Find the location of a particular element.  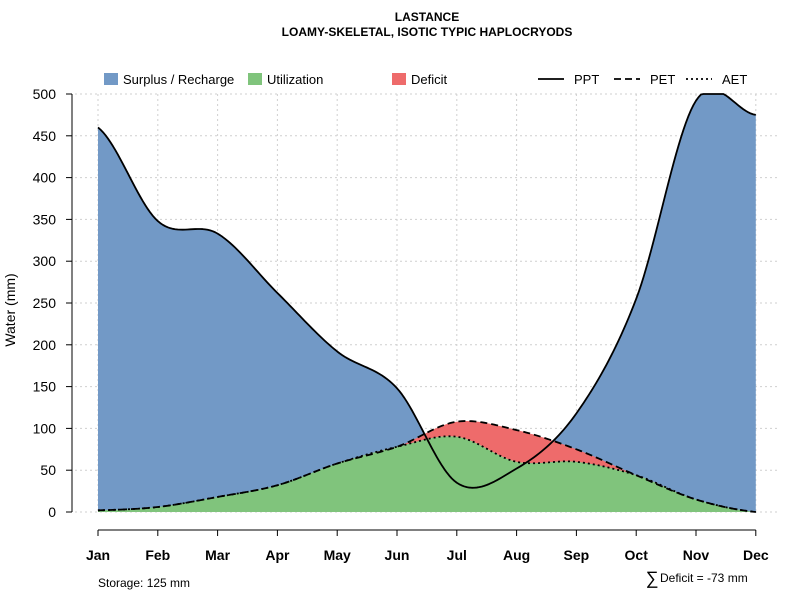

deficit-sum-symbol: ∑ is located at coordinates (652, 578).